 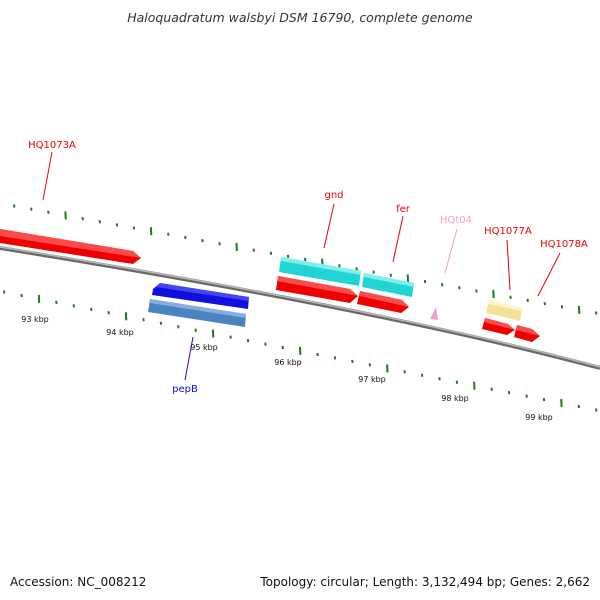 What do you see at coordinates (288, 362) in the screenshot?
I see `tick-label-96: 96 kbp` at bounding box center [288, 362].